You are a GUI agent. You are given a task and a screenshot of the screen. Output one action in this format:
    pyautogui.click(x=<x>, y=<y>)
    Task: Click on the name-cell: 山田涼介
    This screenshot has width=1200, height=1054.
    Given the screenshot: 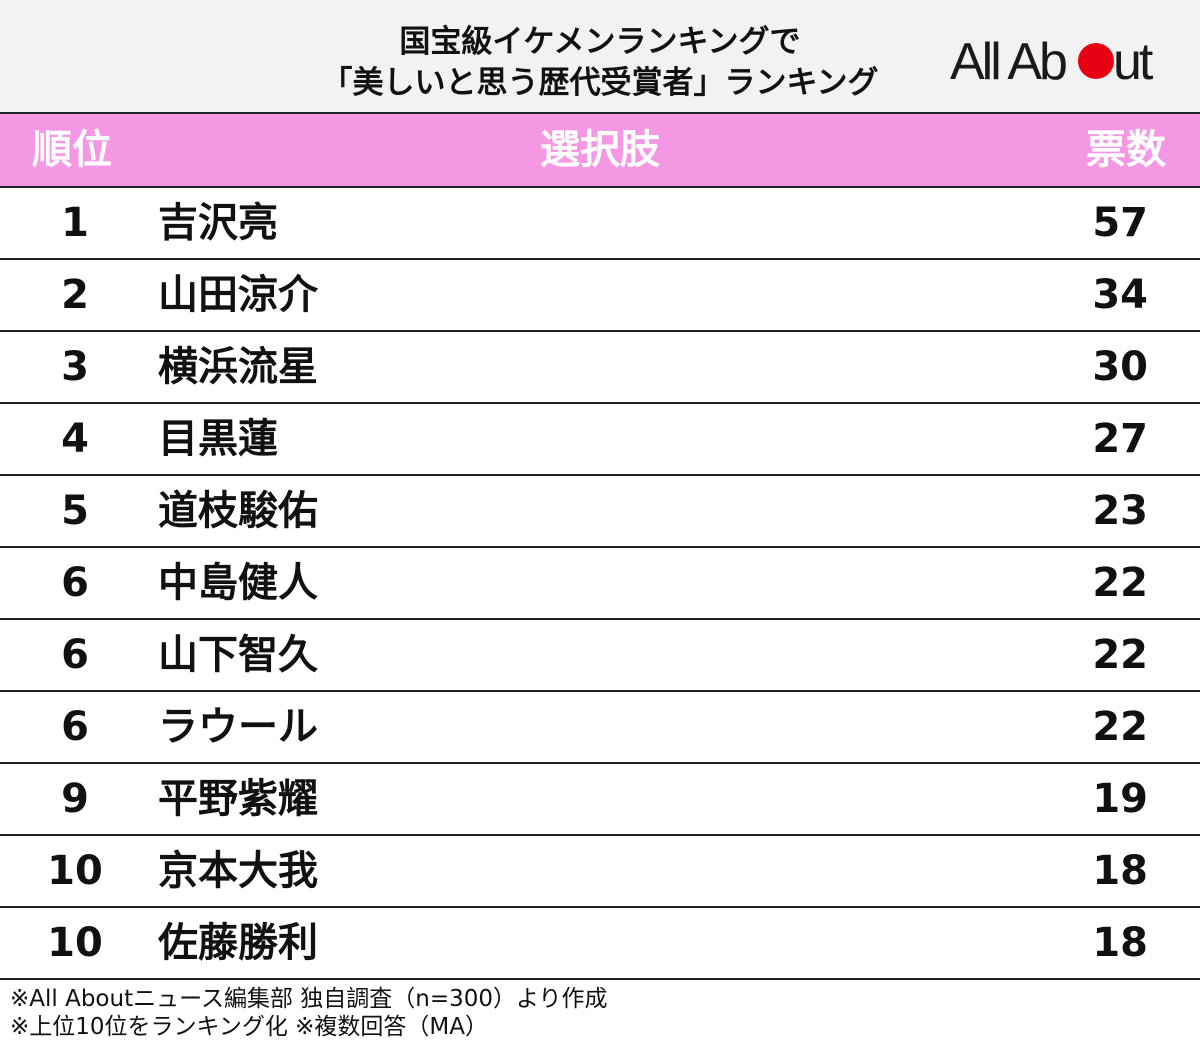 What is the action you would take?
    pyautogui.click(x=238, y=295)
    